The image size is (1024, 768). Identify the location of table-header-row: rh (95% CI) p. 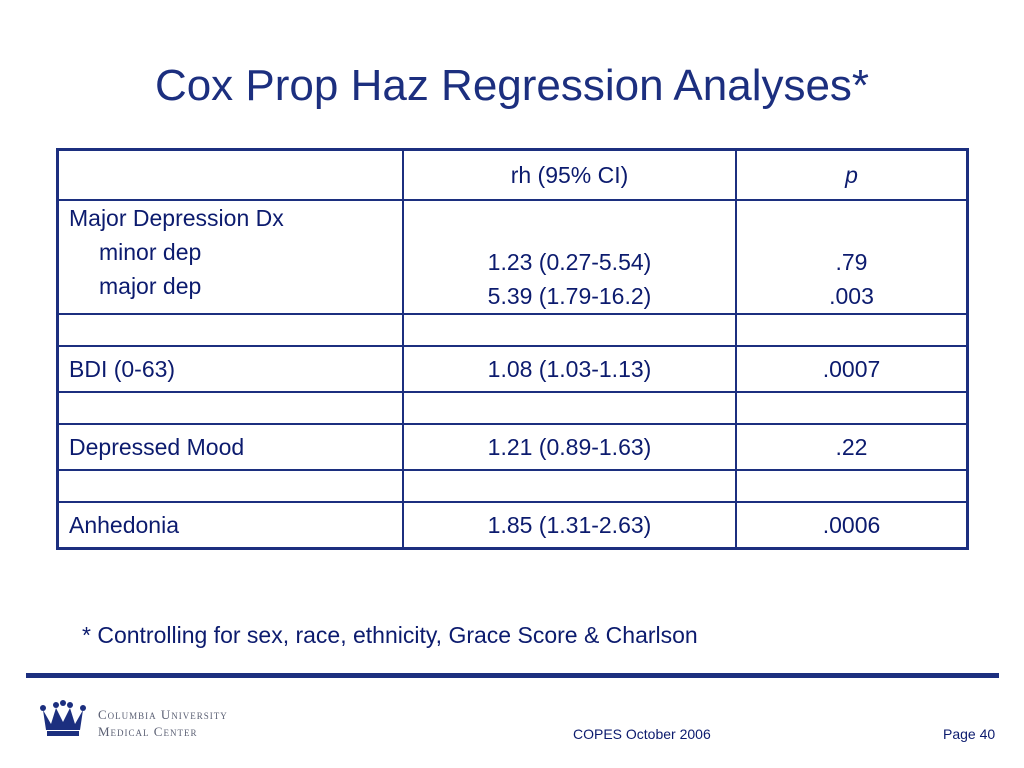
(512, 174).